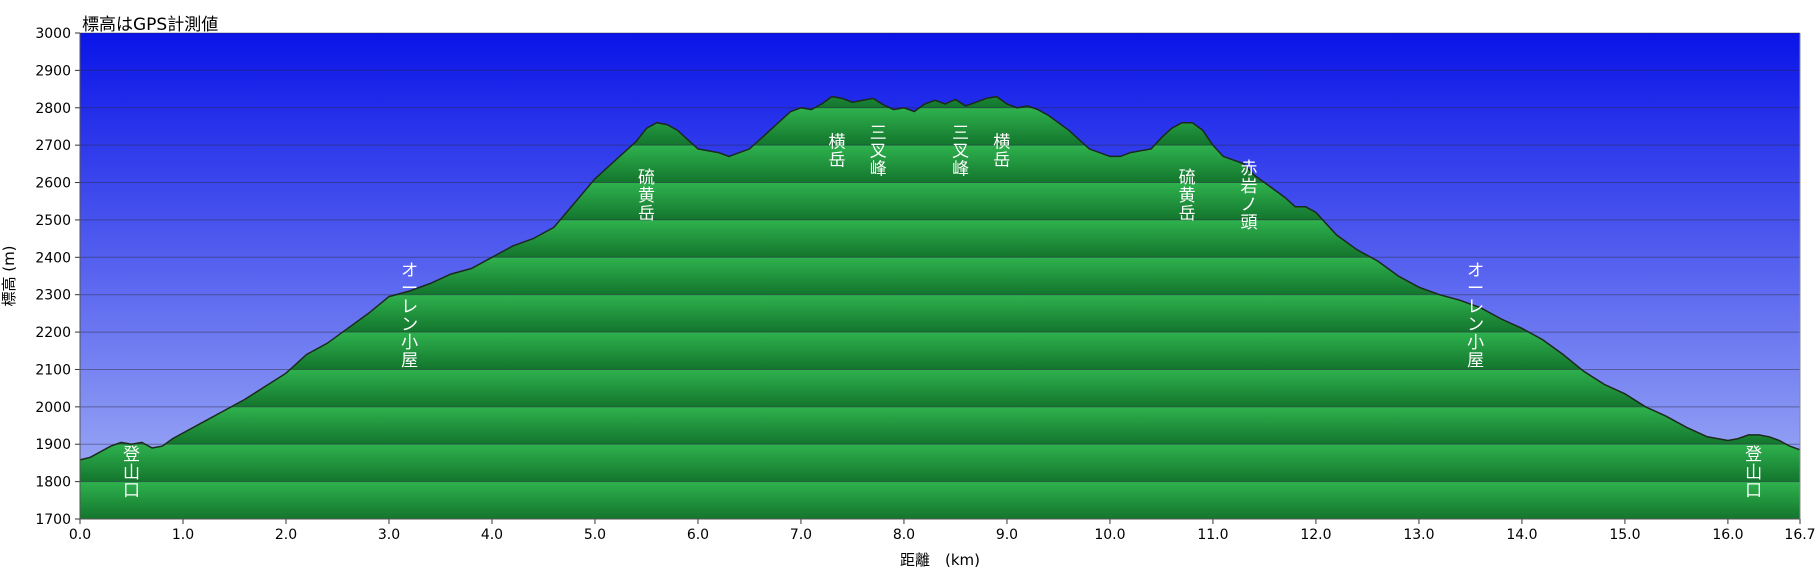  What do you see at coordinates (1212, 535) in the screenshot?
I see `x-tick-label: 11.0` at bounding box center [1212, 535].